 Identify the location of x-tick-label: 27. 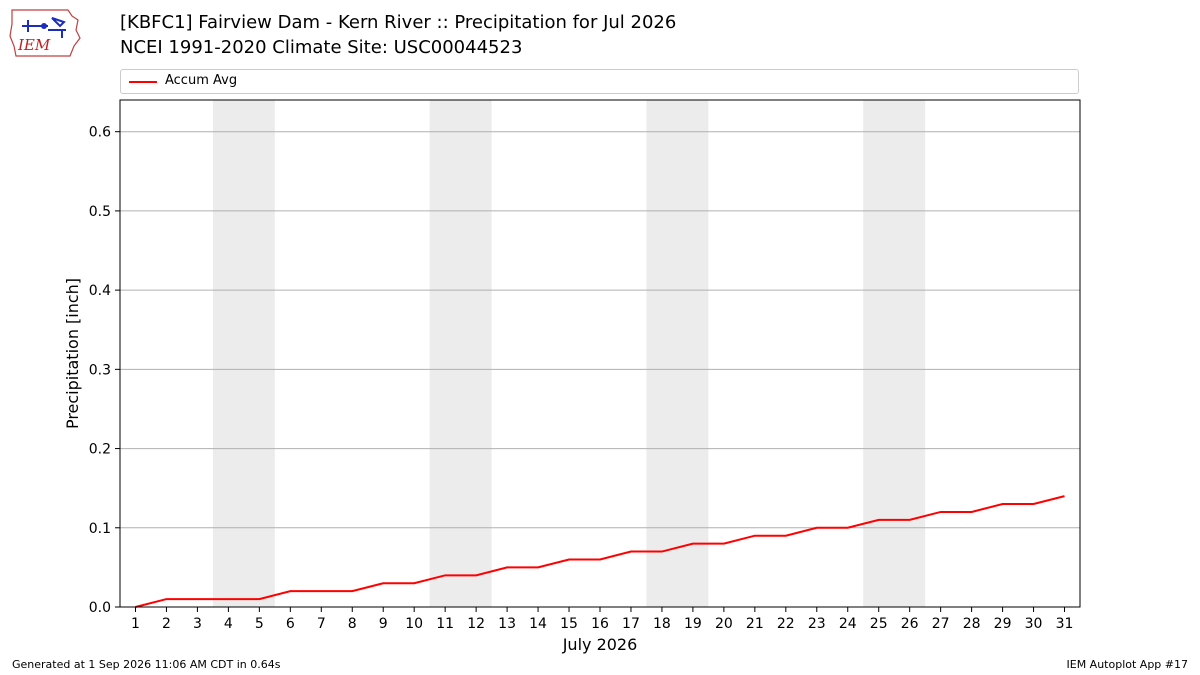
(941, 624).